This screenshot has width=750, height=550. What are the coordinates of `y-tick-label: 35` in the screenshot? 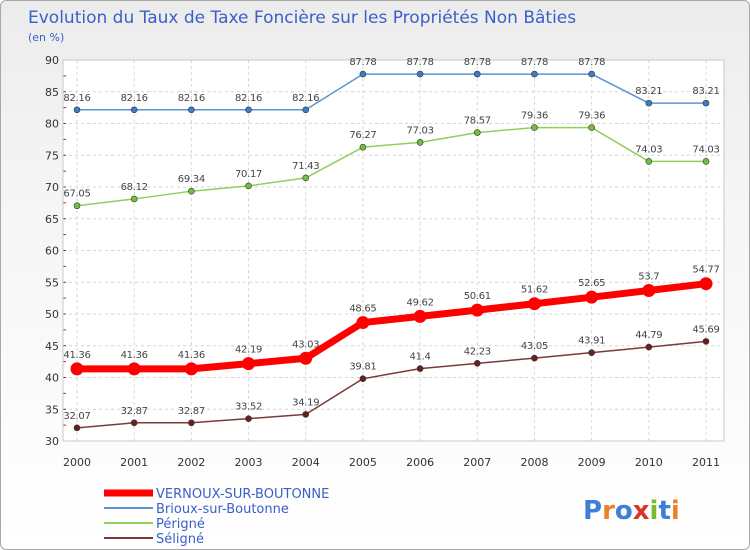 It's located at (52, 409).